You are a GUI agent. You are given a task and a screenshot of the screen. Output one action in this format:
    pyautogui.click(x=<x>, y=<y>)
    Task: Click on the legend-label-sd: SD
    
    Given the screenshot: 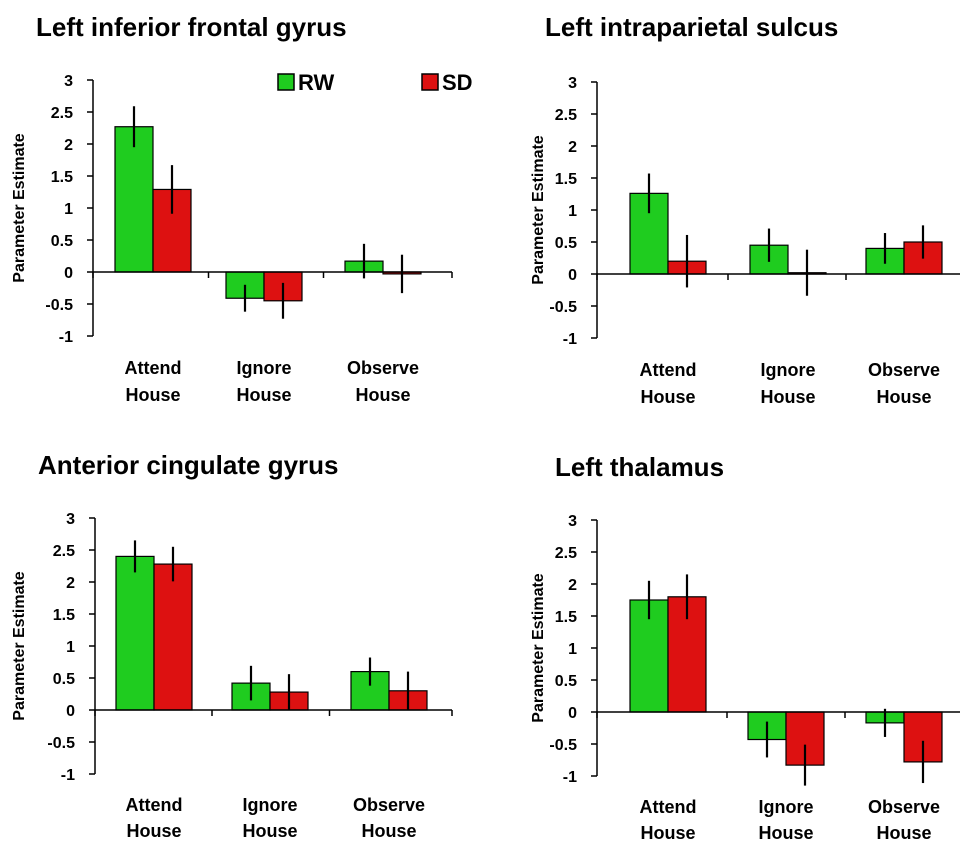 What is the action you would take?
    pyautogui.click(x=457, y=82)
    